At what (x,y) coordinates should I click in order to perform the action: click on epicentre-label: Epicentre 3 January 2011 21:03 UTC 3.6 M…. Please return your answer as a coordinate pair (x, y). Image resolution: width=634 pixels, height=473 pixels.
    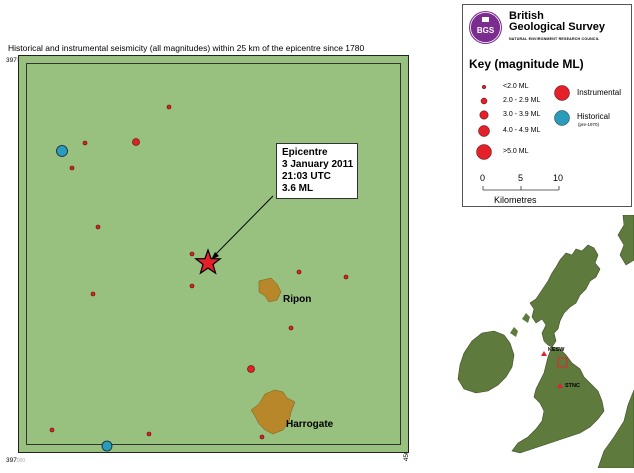
    Looking at the image, I should click on (317, 171).